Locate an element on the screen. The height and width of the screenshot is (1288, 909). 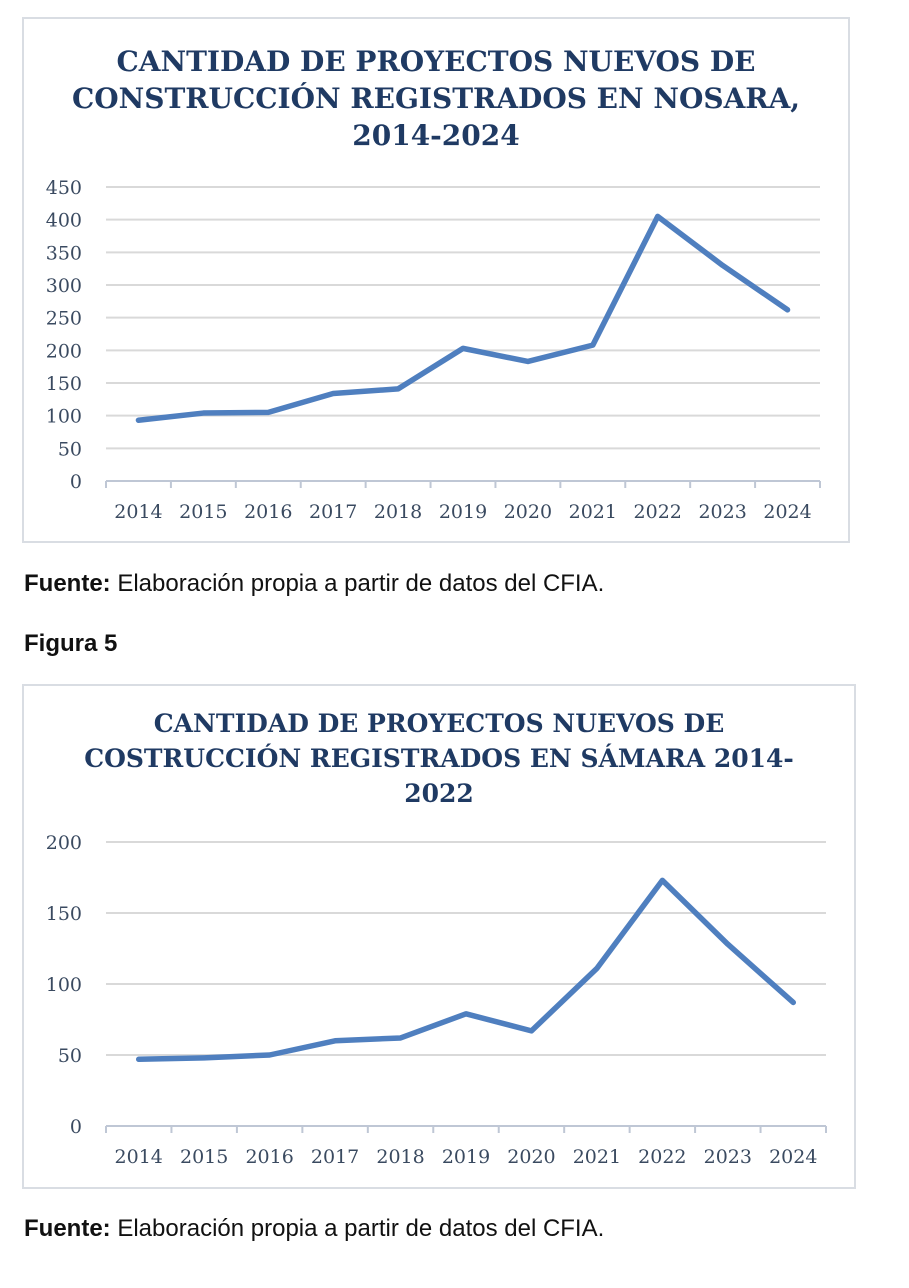
chart-title-line: 2014-2024 is located at coordinates (436, 135).